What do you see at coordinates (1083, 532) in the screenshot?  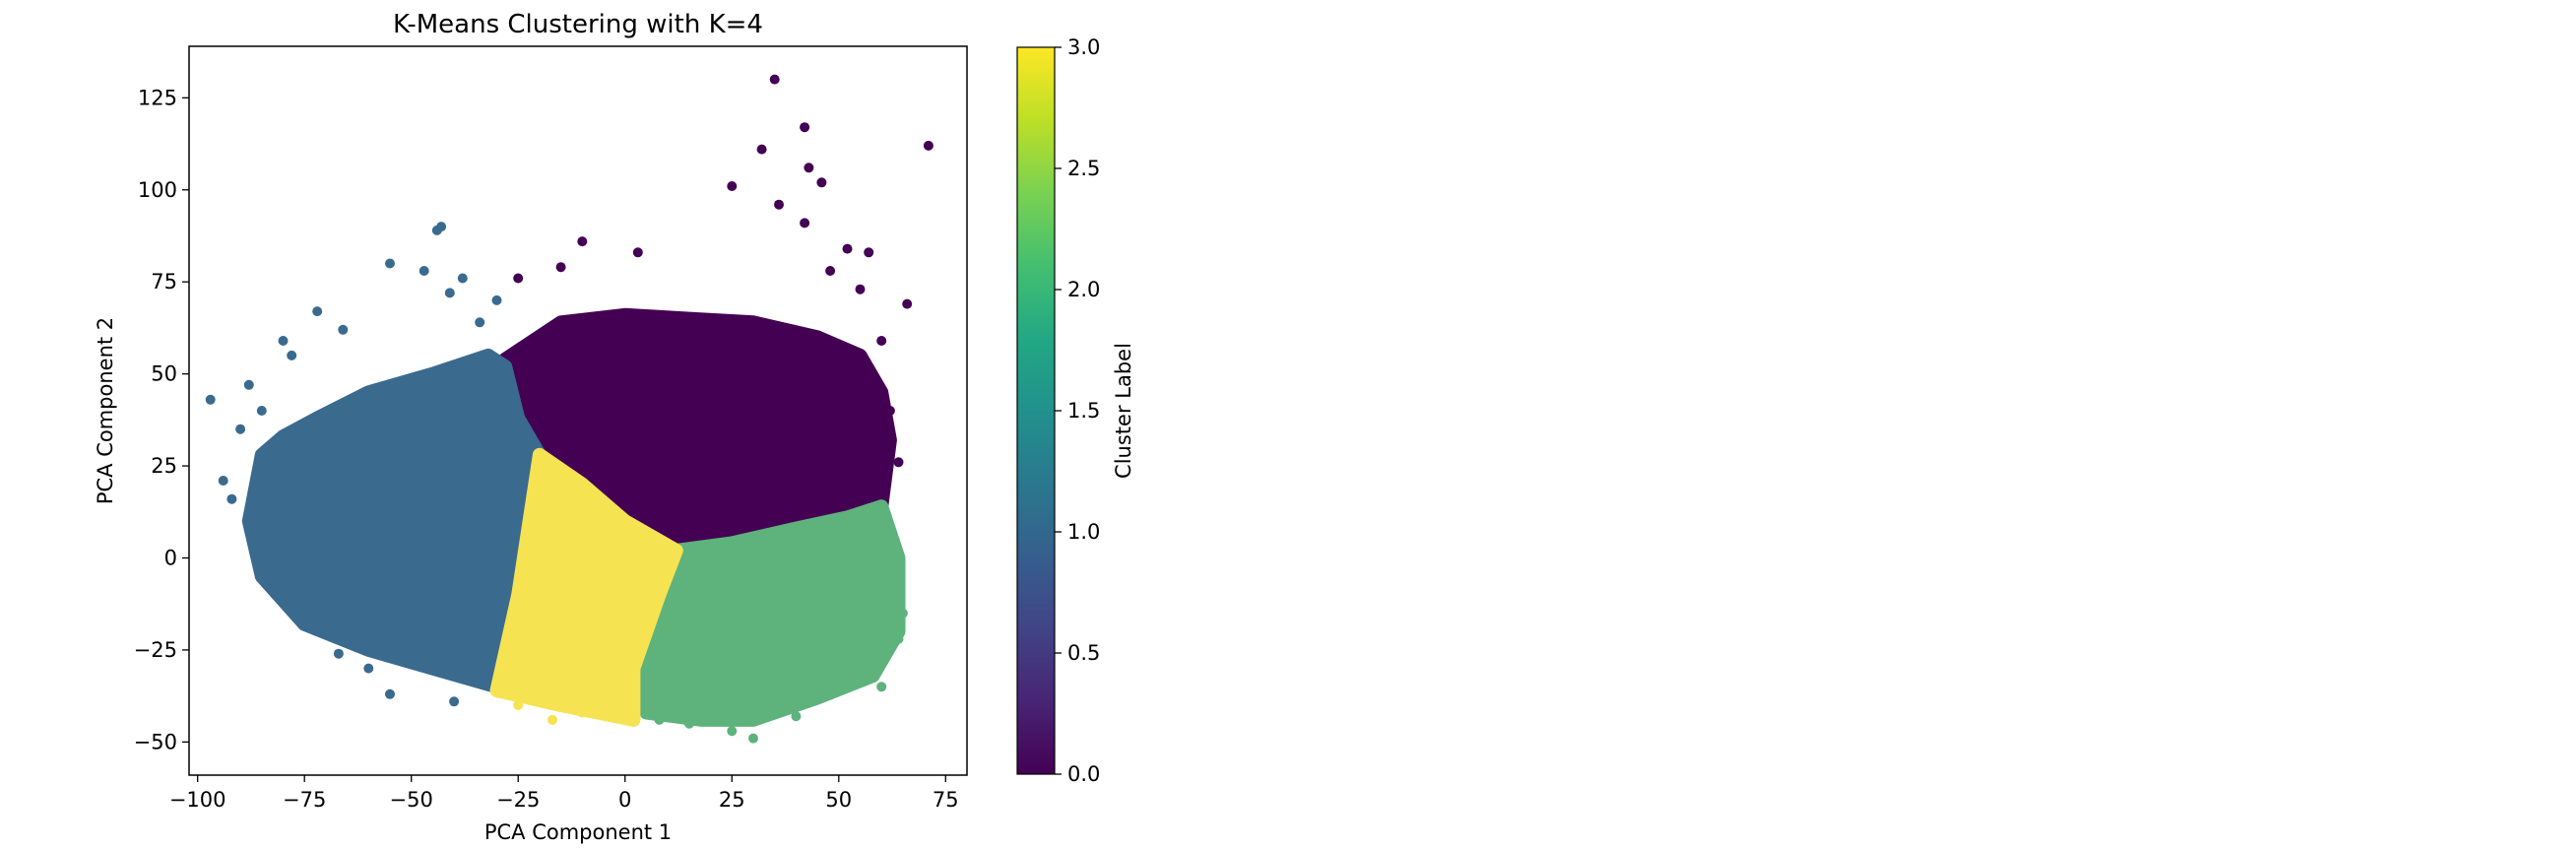 I see `colorbar-tick-label: 1.0` at bounding box center [1083, 532].